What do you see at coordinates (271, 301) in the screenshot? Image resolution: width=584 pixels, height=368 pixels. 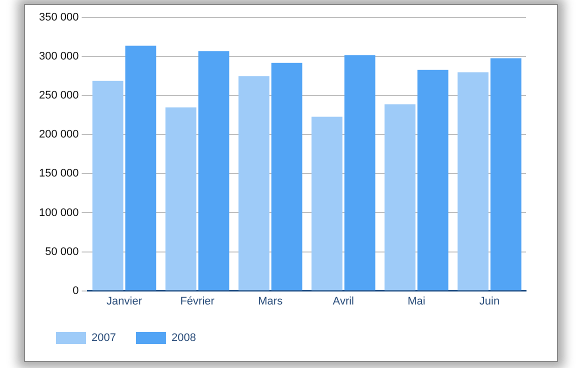 I see `x-tick-label: Mars` at bounding box center [271, 301].